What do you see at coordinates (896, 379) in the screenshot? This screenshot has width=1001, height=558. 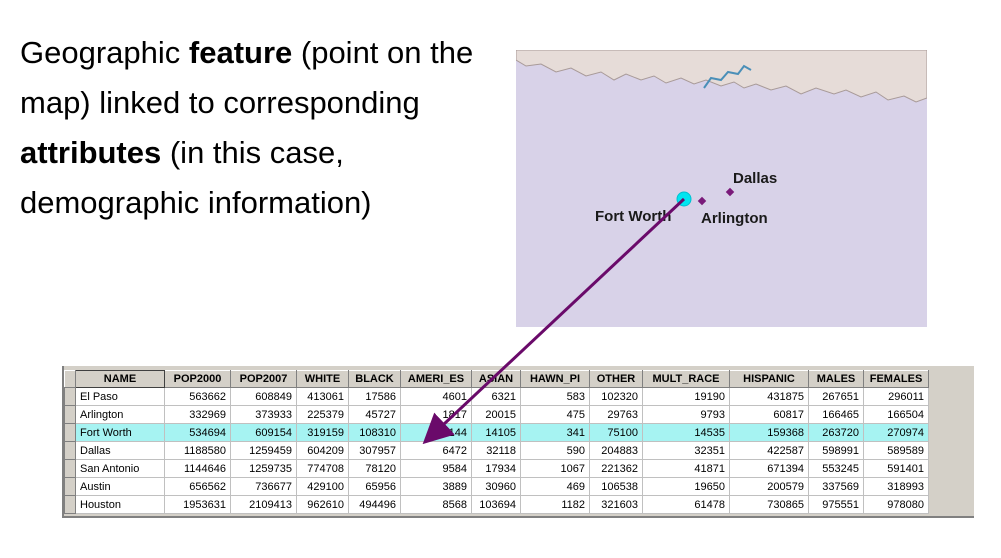 I see `column-header-females: FEMALES` at bounding box center [896, 379].